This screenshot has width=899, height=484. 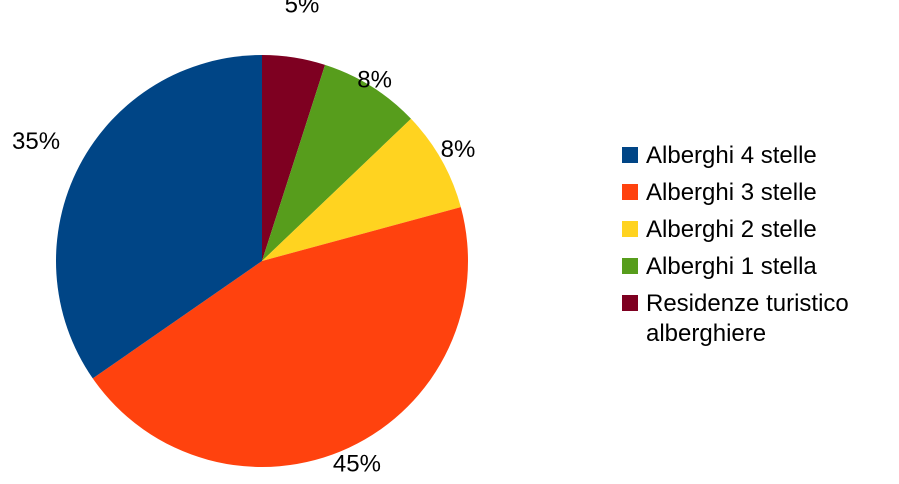 What do you see at coordinates (357, 463) in the screenshot?
I see `pie-value-label: 45%` at bounding box center [357, 463].